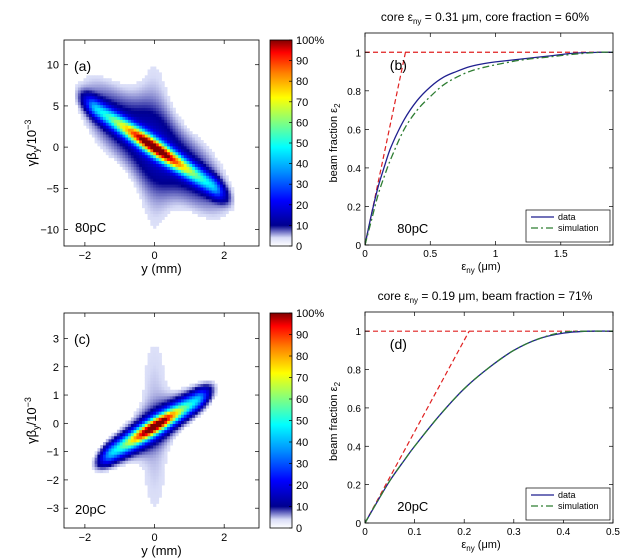 The width and height of the screenshot is (627, 559). I want to click on colorbar-tick-label: 0, so click(299, 247).